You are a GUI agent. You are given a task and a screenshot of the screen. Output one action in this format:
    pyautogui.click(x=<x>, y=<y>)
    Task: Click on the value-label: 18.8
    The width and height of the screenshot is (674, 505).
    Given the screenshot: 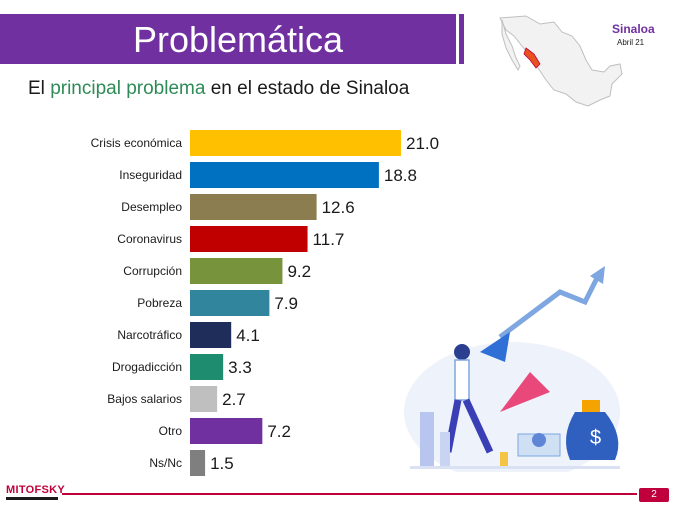 What is the action you would take?
    pyautogui.click(x=400, y=175)
    